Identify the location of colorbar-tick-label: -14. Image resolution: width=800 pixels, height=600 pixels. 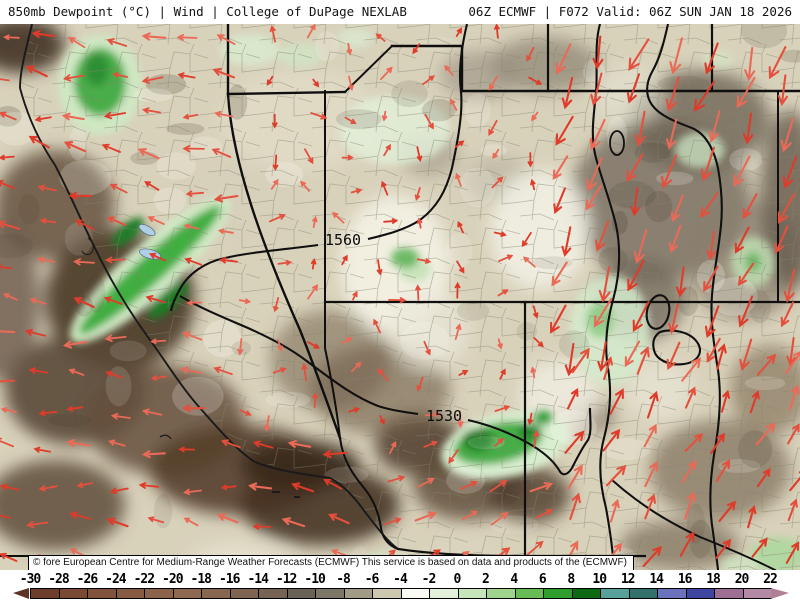
(258, 579).